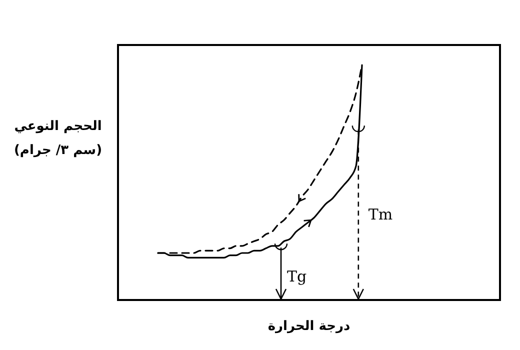 This screenshot has width=520, height=350. Describe the element at coordinates (309, 326) in the screenshot. I see `x-axis-title: درجة الحرارة` at that location.